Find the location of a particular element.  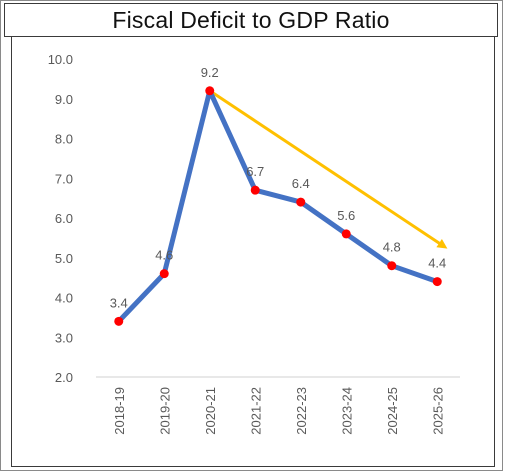

data-label: 5.6 is located at coordinates (346, 215).